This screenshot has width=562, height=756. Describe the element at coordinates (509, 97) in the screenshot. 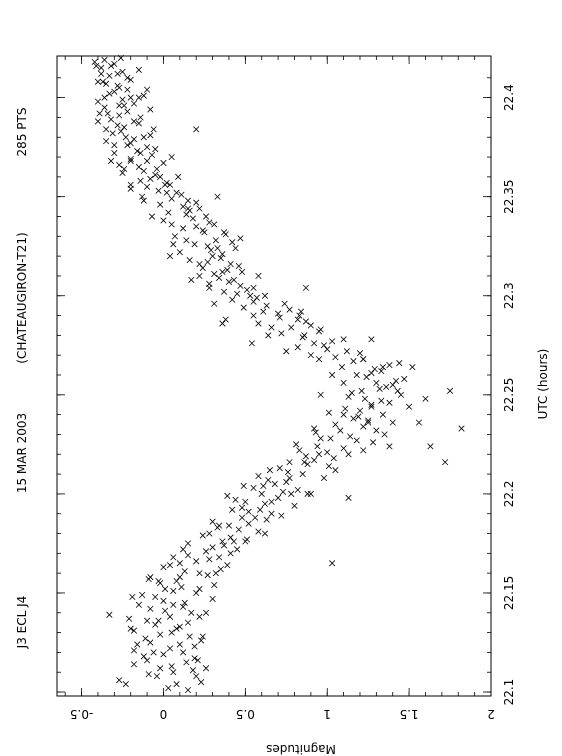

I see `x-tick-label: 22.4` at that location.